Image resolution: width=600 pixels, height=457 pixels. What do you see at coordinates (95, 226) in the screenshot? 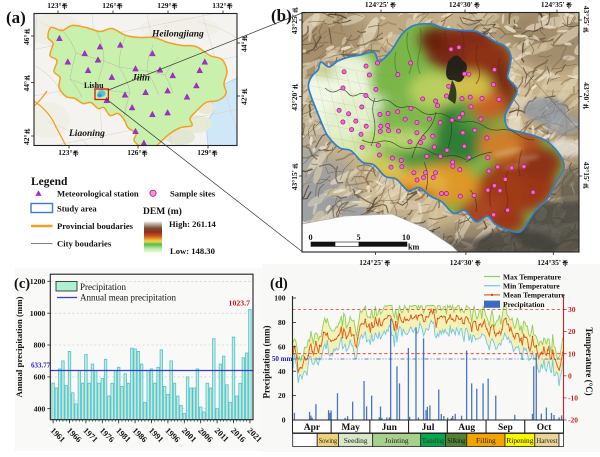
I see `svg-text: Provincial boudaries` at bounding box center [95, 226].